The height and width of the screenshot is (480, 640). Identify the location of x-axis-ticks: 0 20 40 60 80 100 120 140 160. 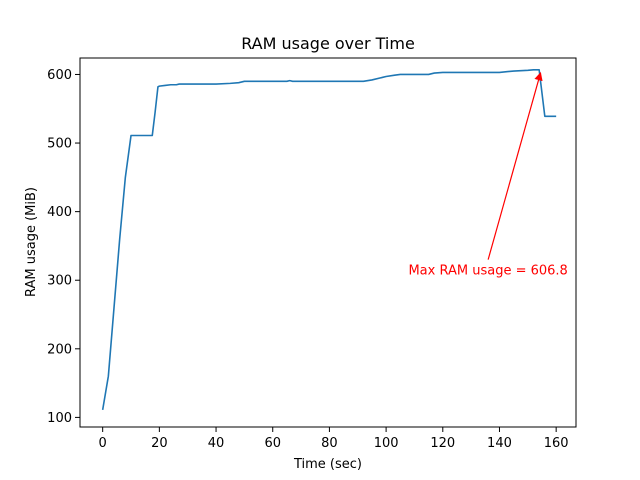
(334, 439).